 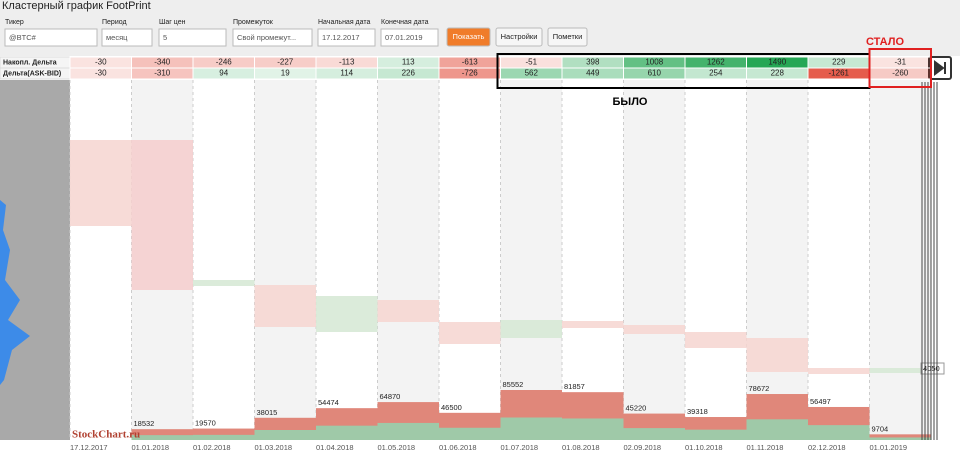 I want to click on volume-label: 46500, so click(x=451, y=407).